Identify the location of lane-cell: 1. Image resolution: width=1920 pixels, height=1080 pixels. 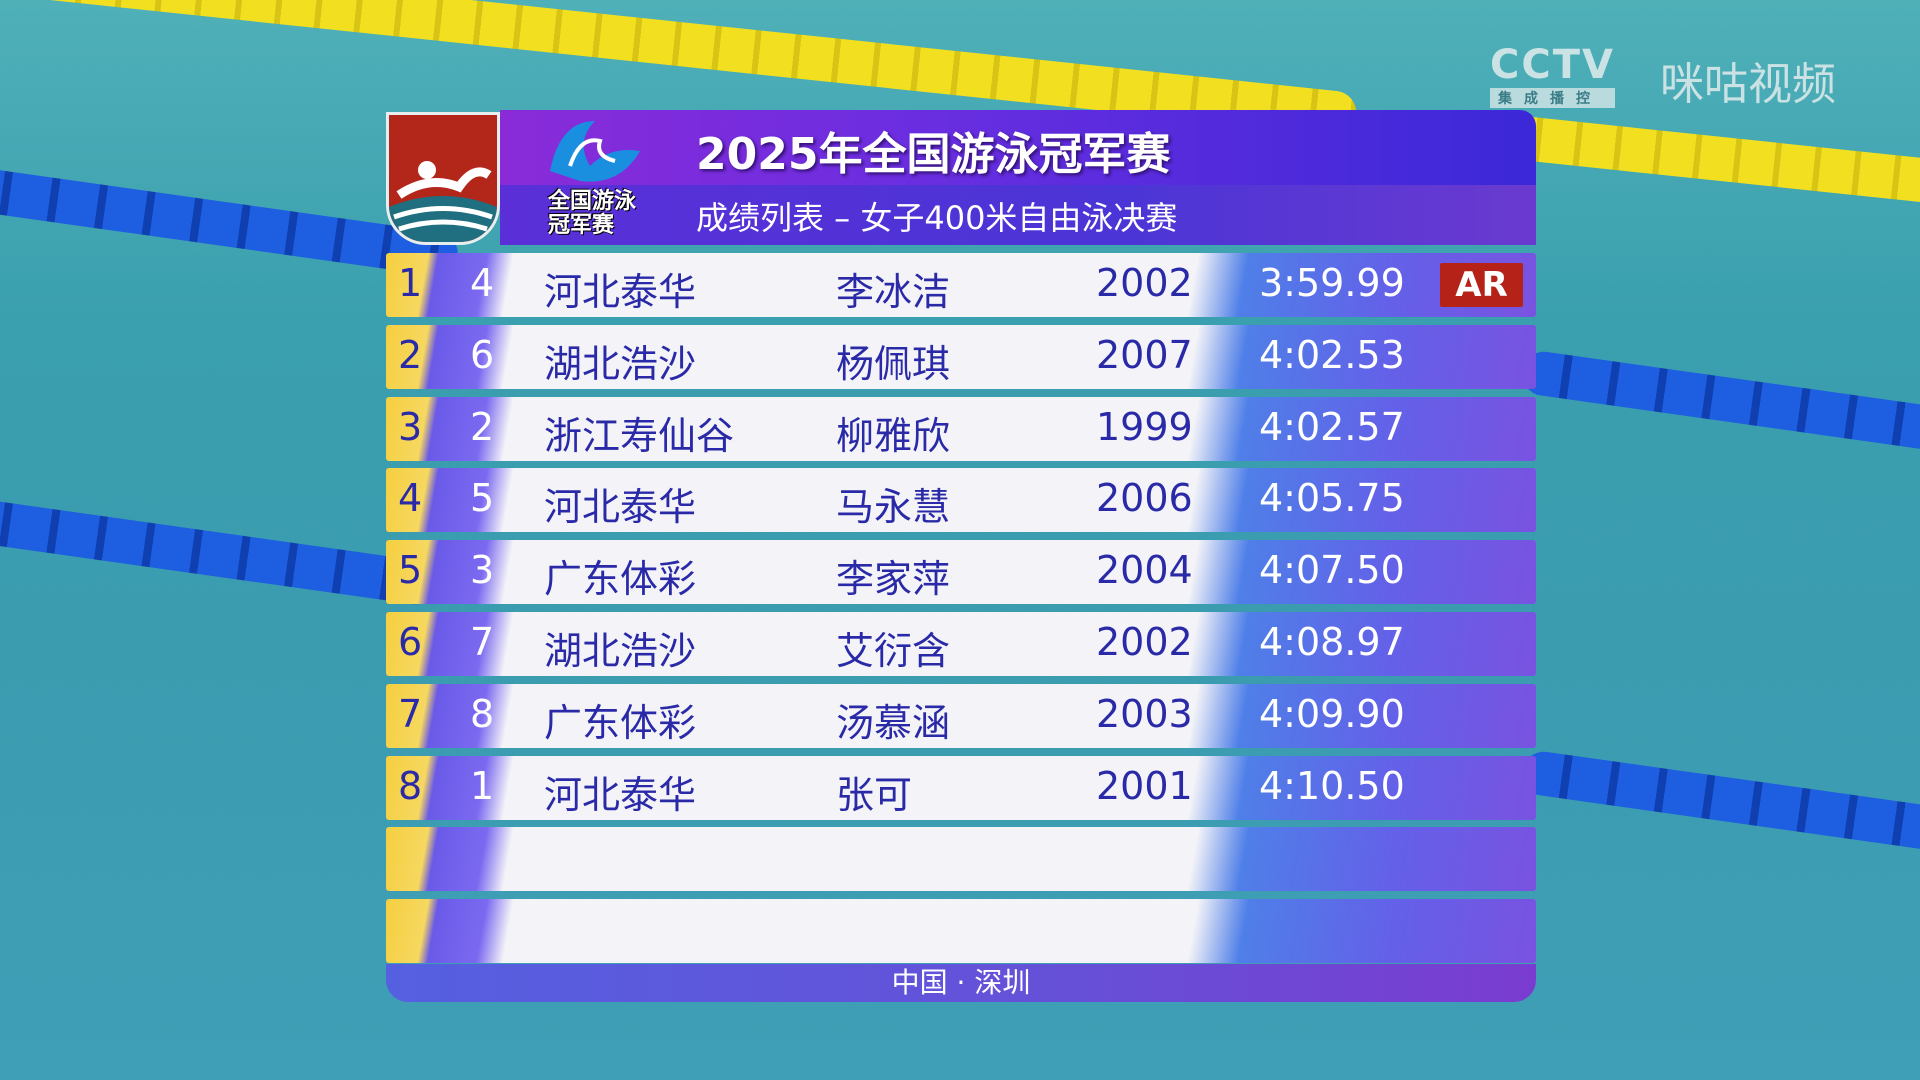
(482, 785).